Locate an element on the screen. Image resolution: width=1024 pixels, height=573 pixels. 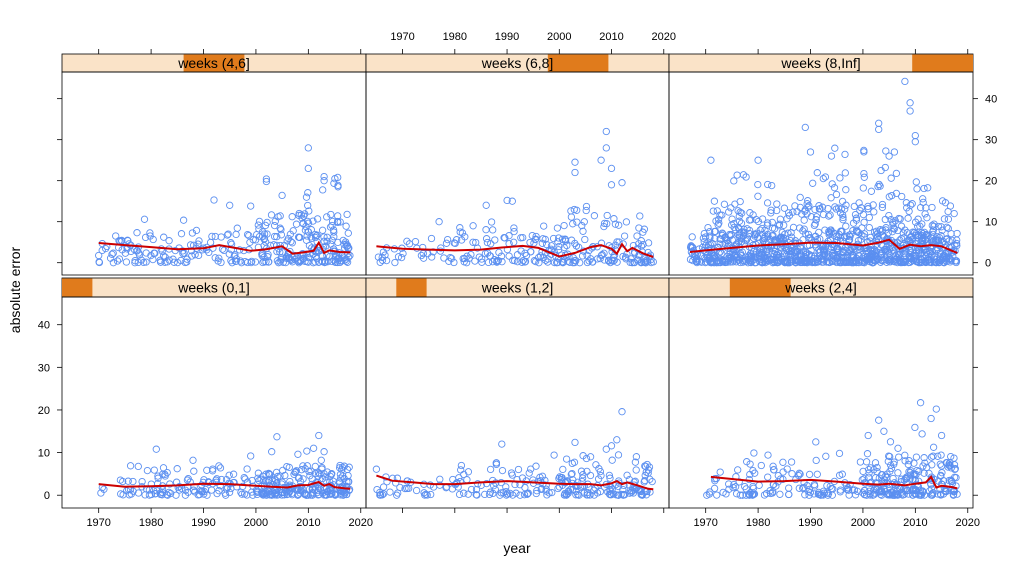
x-tick-label: 1990 is located at coordinates (810, 523).